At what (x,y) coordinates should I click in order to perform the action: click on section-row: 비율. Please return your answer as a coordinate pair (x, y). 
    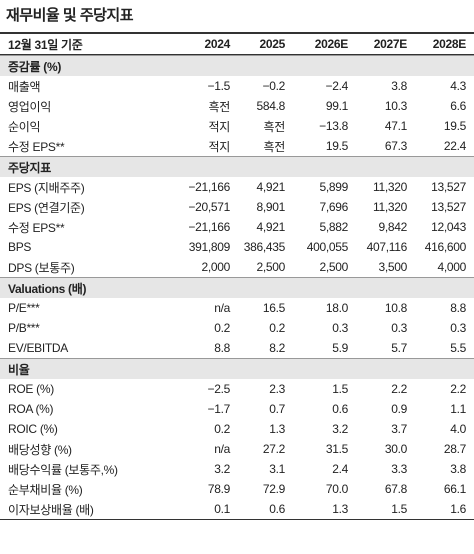
    Looking at the image, I should click on (237, 368).